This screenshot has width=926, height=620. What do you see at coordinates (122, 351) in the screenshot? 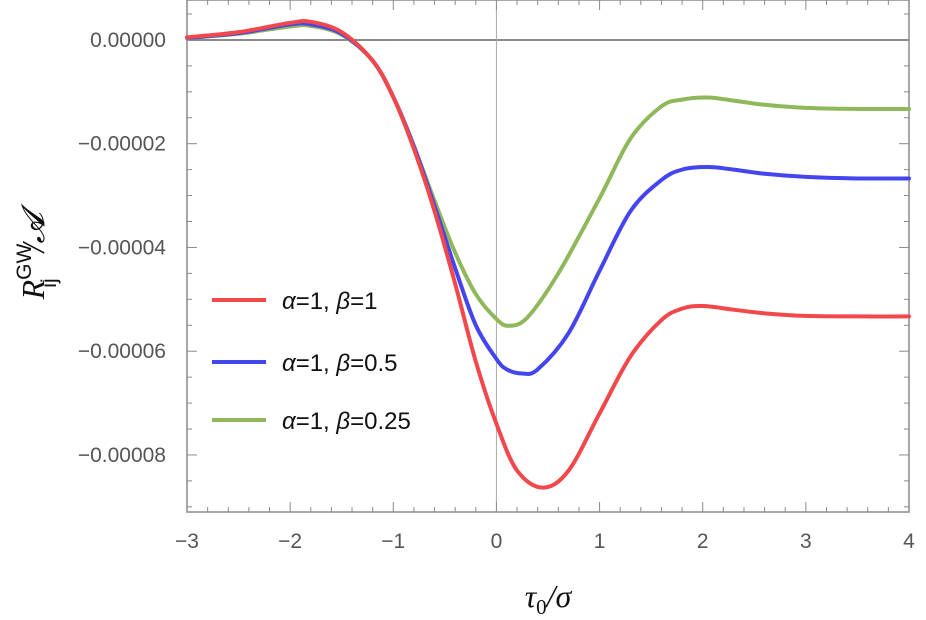
I see `y-tick-label: −0.00006` at bounding box center [122, 351].